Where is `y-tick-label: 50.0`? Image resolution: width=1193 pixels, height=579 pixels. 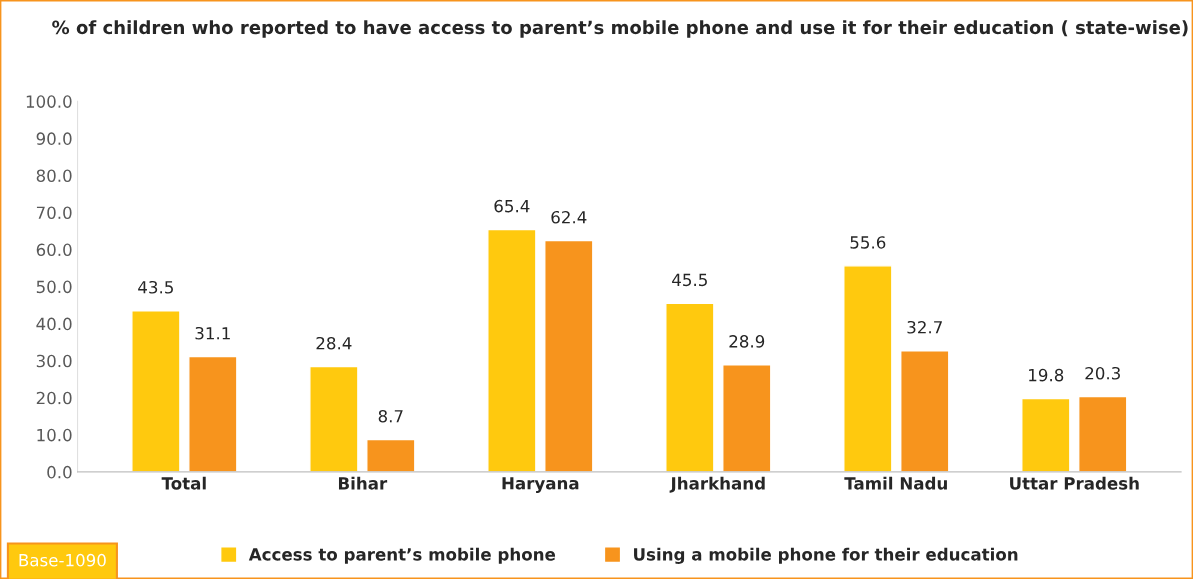 y-tick-label: 50.0 is located at coordinates (54, 287).